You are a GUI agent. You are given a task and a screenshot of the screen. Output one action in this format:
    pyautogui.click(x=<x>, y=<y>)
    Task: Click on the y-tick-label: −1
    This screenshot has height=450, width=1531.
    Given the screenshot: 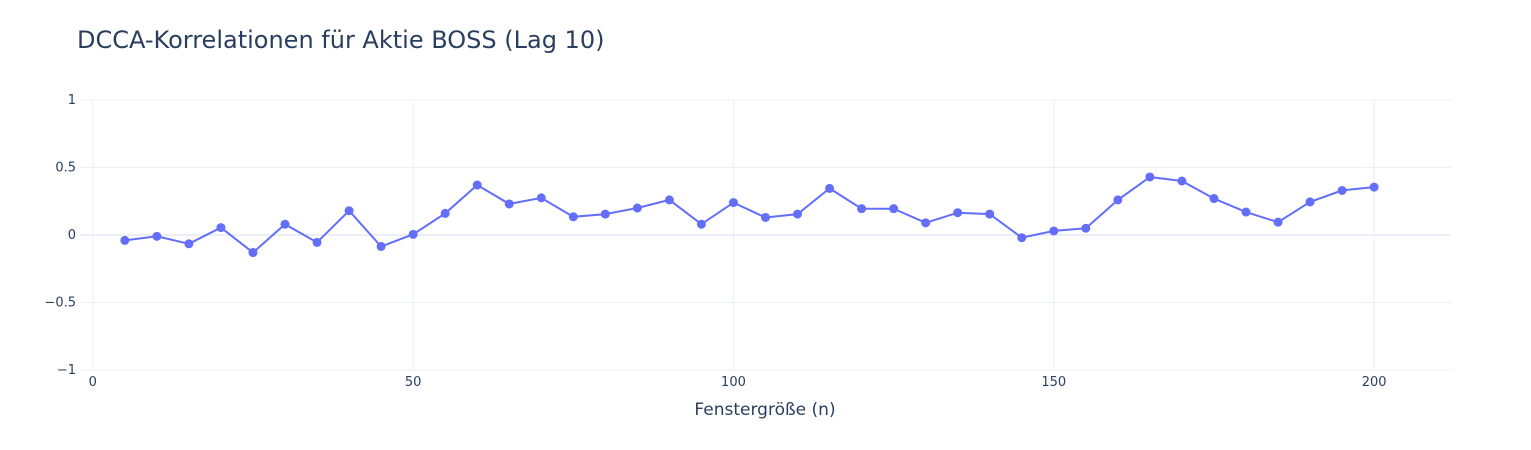 What is the action you would take?
    pyautogui.click(x=66, y=370)
    